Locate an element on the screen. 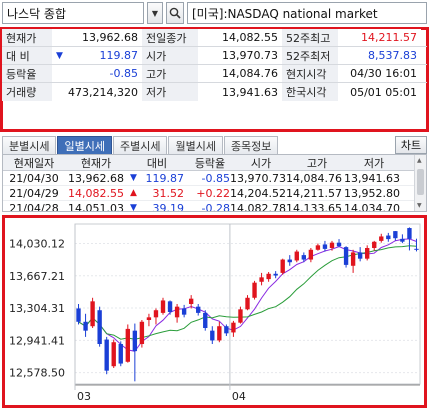 The image size is (429, 408). quote-value-text: 8,537.83 is located at coordinates (392, 55).